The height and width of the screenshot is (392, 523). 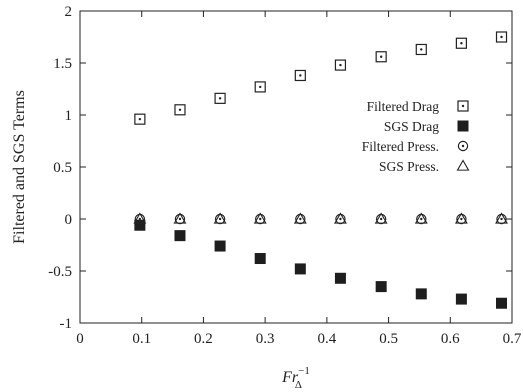 I want to click on x-tick-label: 0.1, so click(x=141, y=339).